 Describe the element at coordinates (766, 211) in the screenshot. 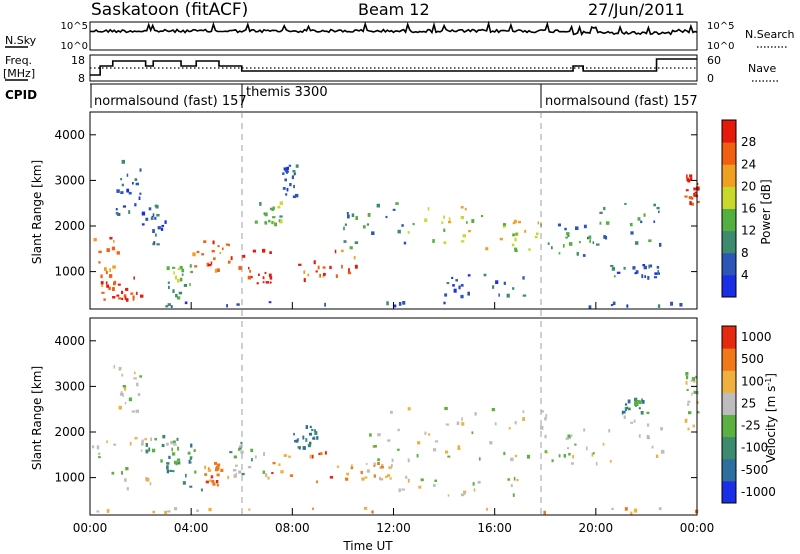

I see `power-colorbar-label: Power [dB]` at that location.